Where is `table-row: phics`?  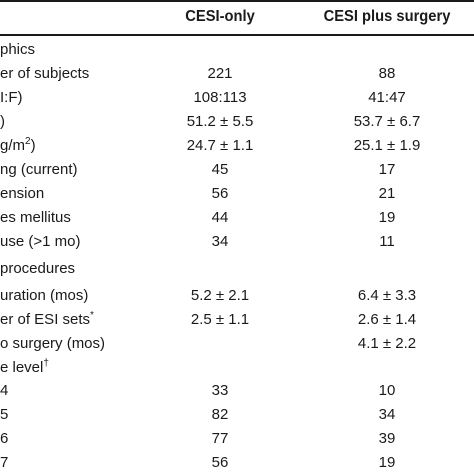
table-row: phics is located at coordinates (237, 49).